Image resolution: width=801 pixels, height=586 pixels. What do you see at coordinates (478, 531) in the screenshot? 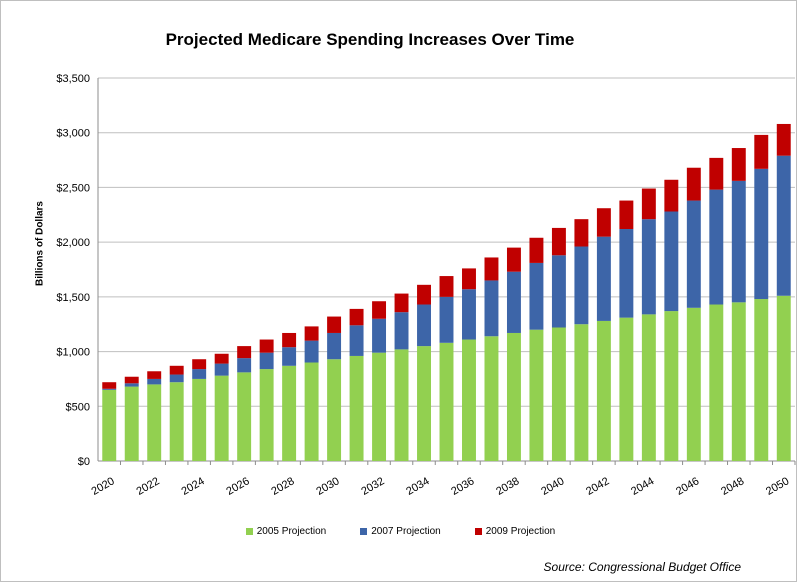
I see `legend-swatch-2009` at bounding box center [478, 531].